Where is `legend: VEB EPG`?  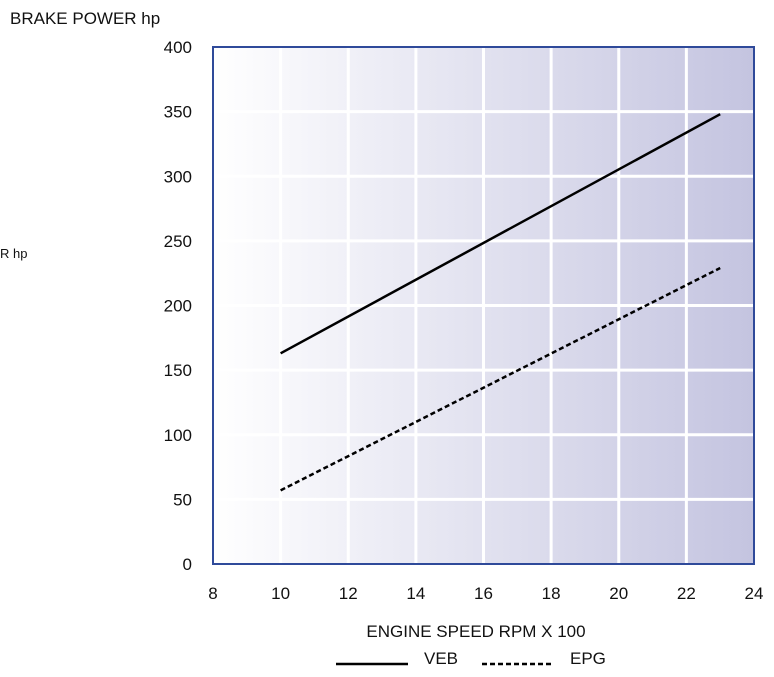
legend: VEB EPG is located at coordinates (471, 658).